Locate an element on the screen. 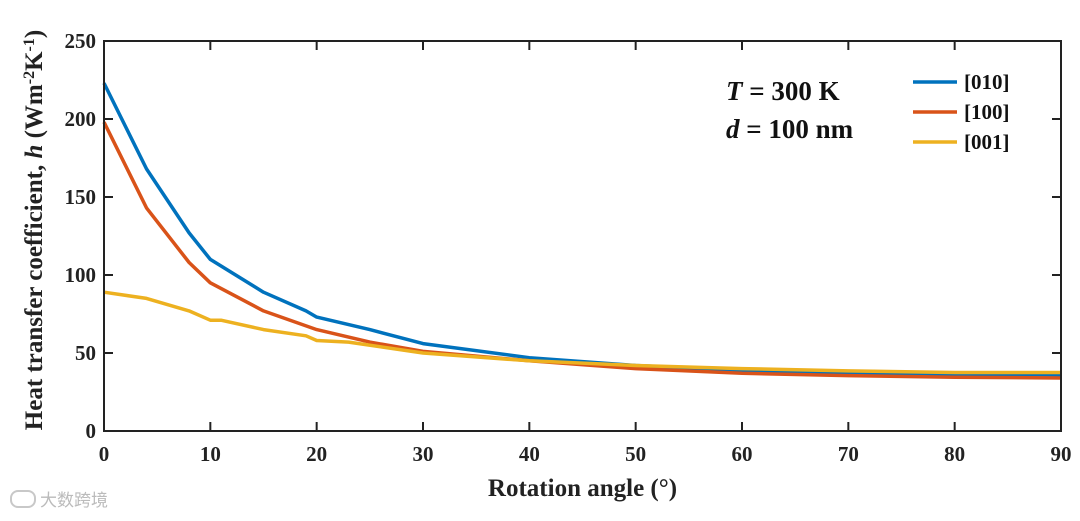  legend-label-0: [010] is located at coordinates (987, 82).